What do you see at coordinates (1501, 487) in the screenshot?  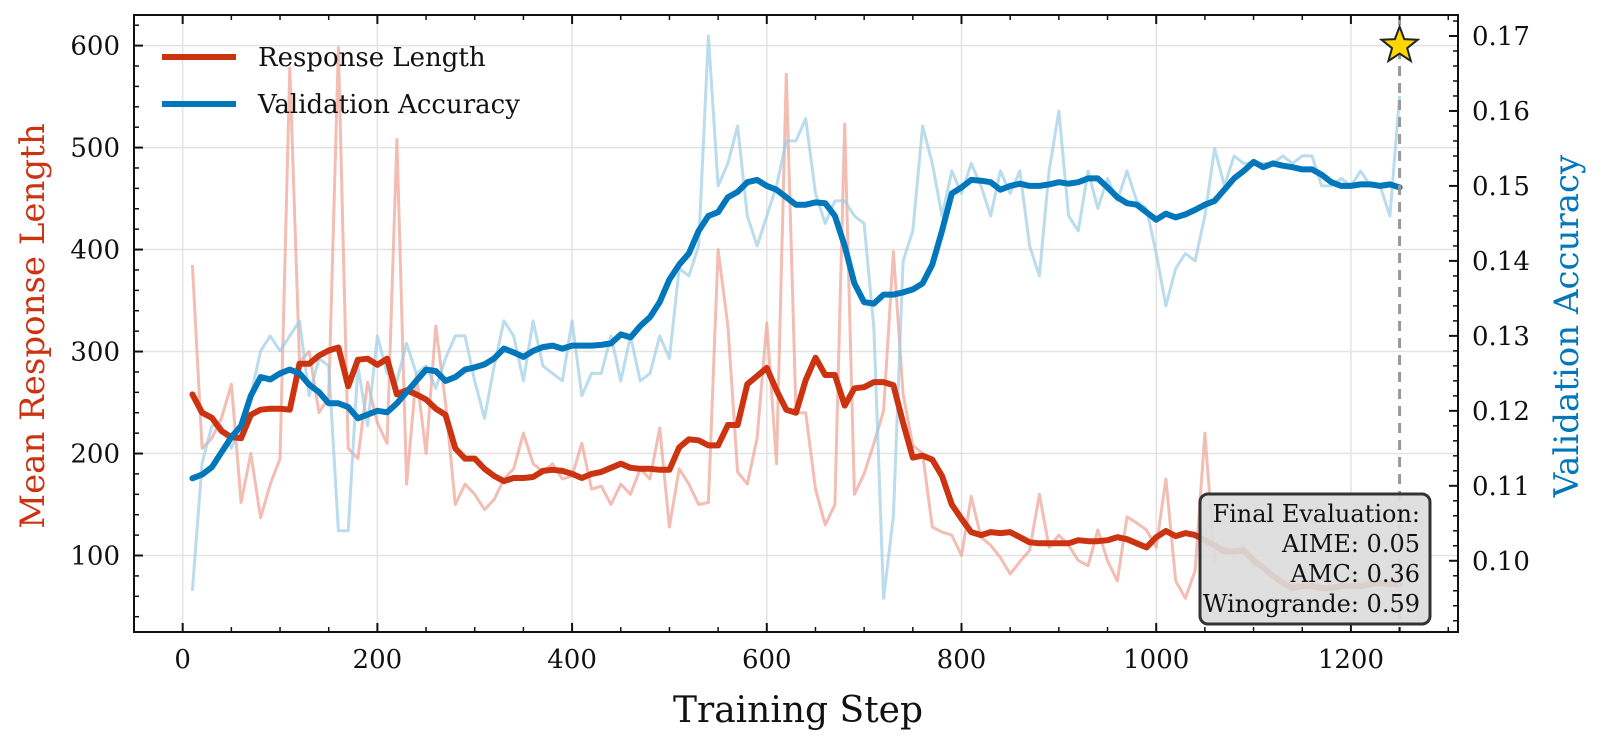 I see `right-y-tick-label: 0.11` at bounding box center [1501, 487].